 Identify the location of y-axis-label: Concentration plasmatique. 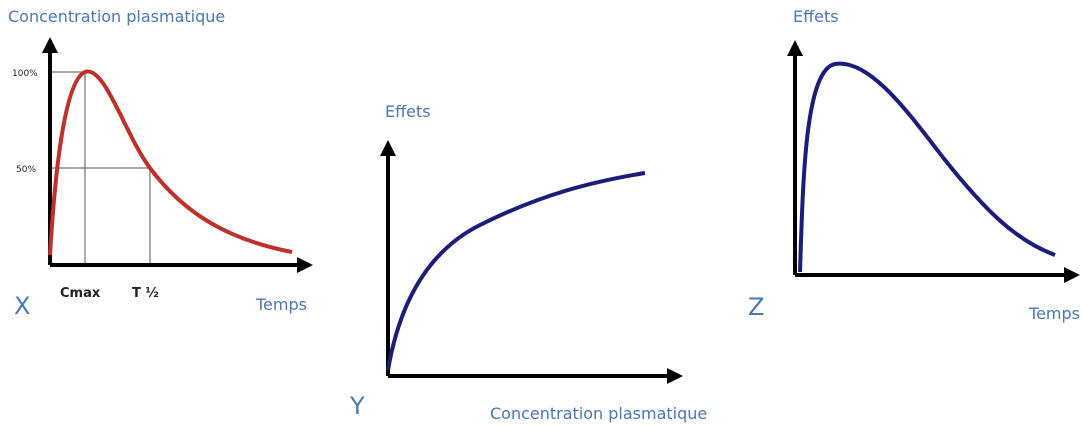
(116, 16).